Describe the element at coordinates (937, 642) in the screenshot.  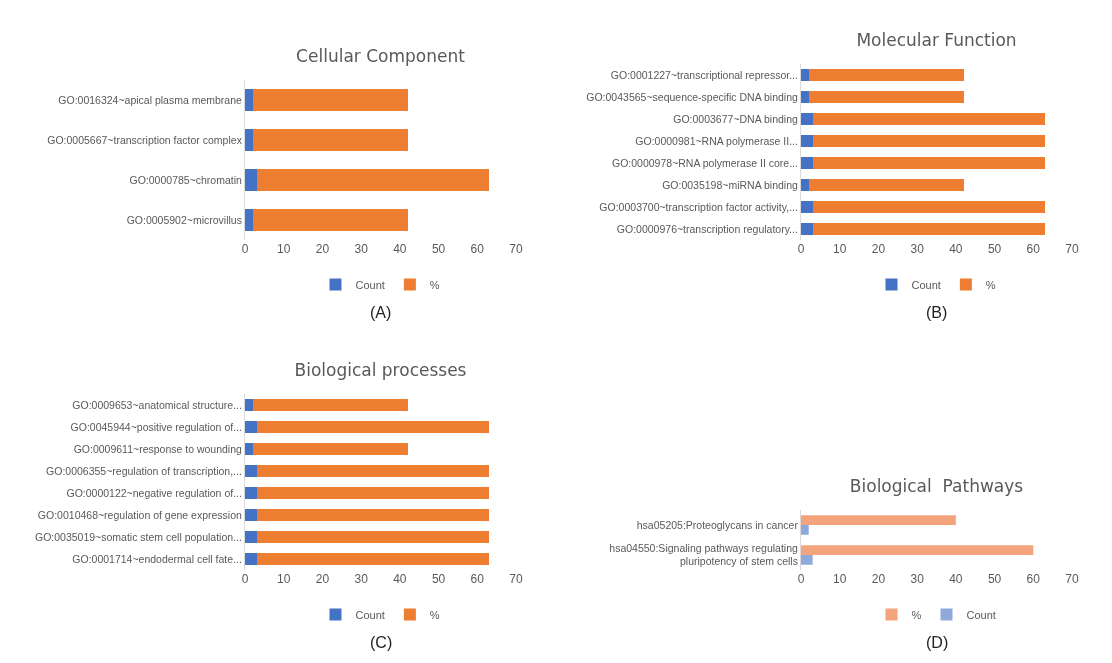
I see `text: (D)` at that location.